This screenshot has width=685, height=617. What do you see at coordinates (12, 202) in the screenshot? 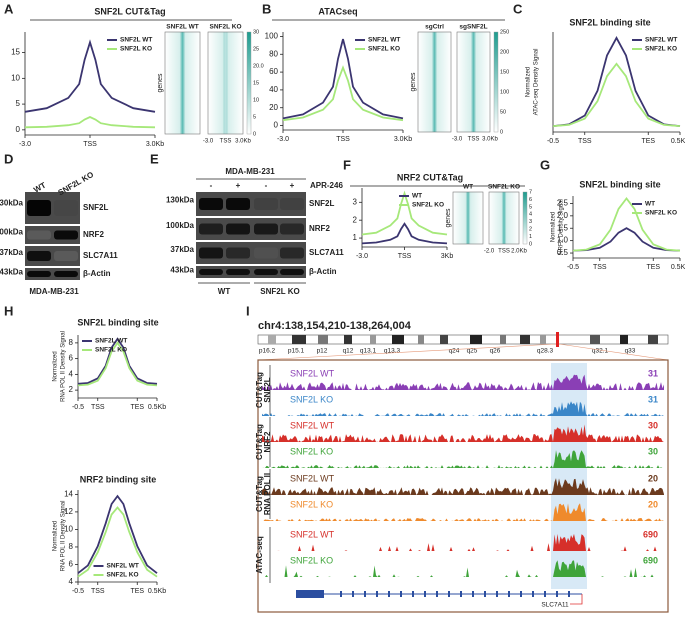
I see `size-marker: 130kDa` at bounding box center [12, 202].